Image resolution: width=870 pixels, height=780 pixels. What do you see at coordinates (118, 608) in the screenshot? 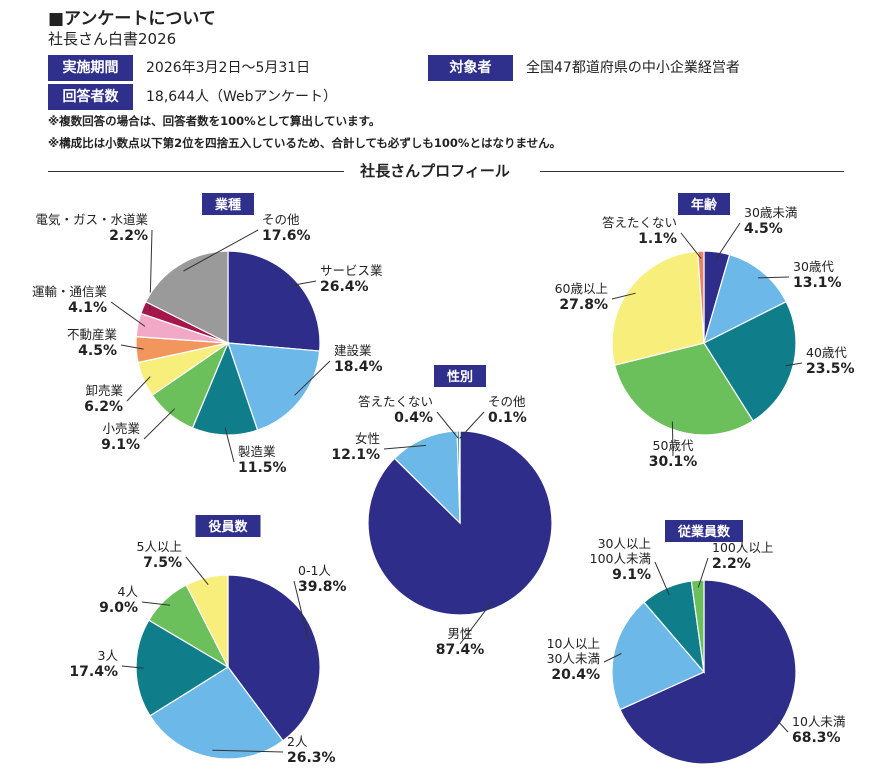
I see `slice-percent: 9.0%` at bounding box center [118, 608].